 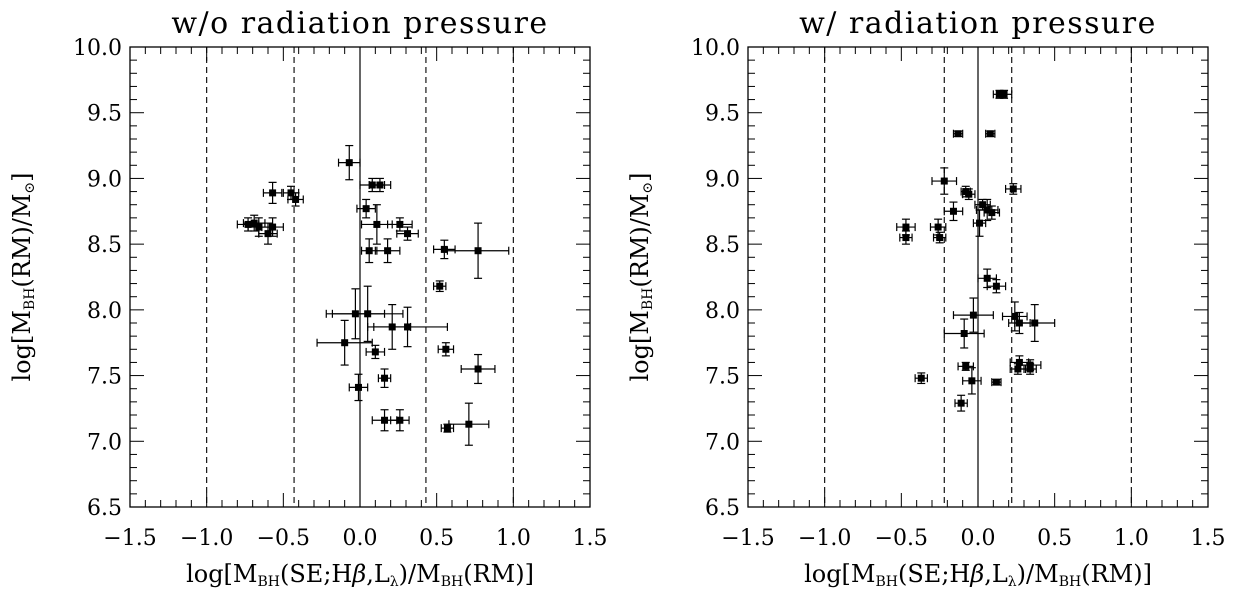 What do you see at coordinates (824, 538) in the screenshot?
I see `x-tick-label: −1.0` at bounding box center [824, 538].